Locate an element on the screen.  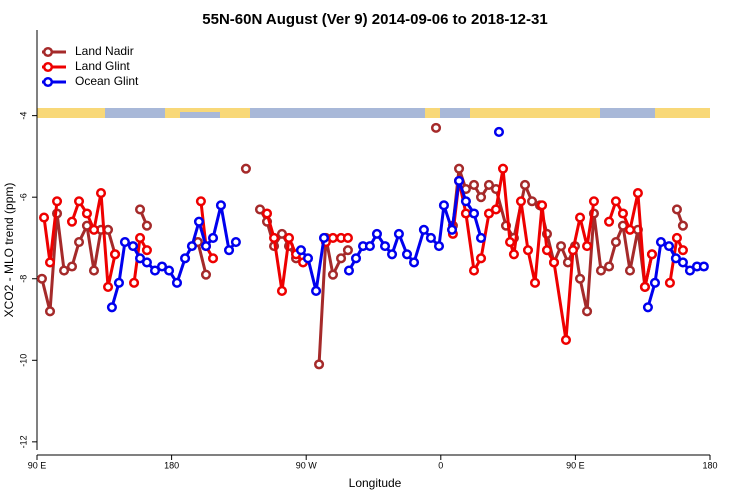
map-strip is located at coordinates (373, 113).